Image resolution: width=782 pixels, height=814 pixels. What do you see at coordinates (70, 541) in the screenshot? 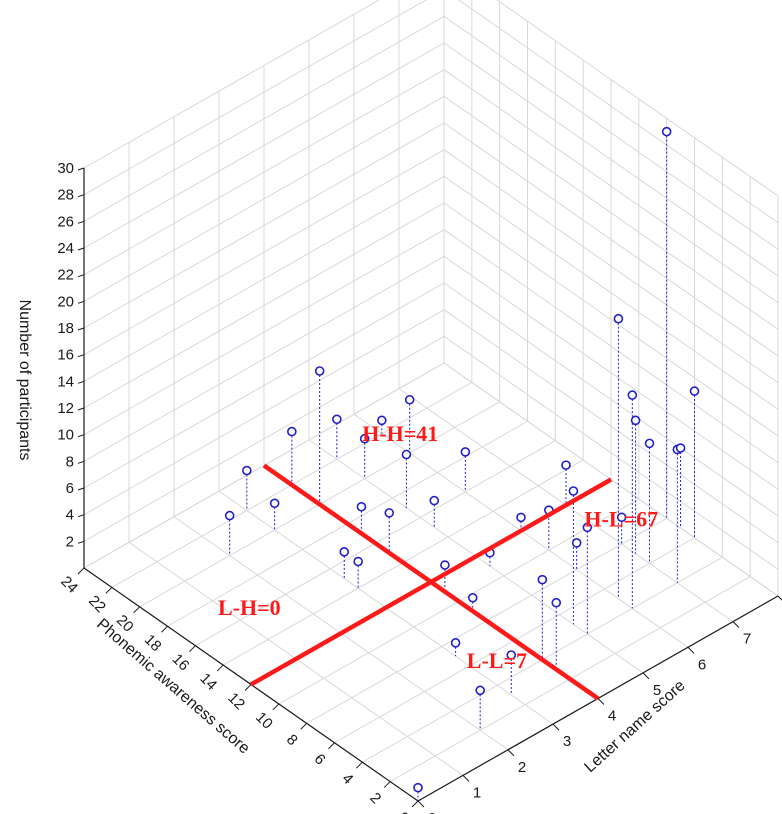
I see `z-tick-label: 2` at bounding box center [70, 541].